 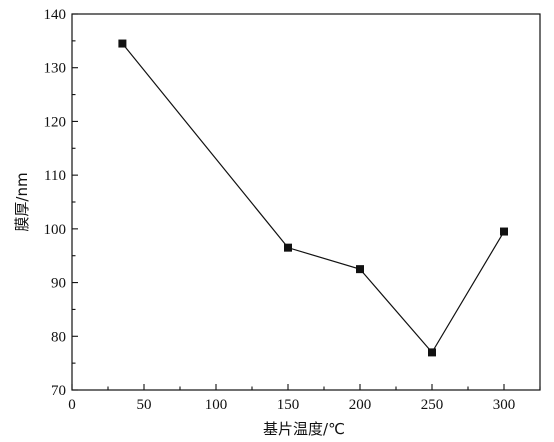 What do you see at coordinates (55, 230) in the screenshot?
I see `y-tick-label: 100` at bounding box center [55, 230].